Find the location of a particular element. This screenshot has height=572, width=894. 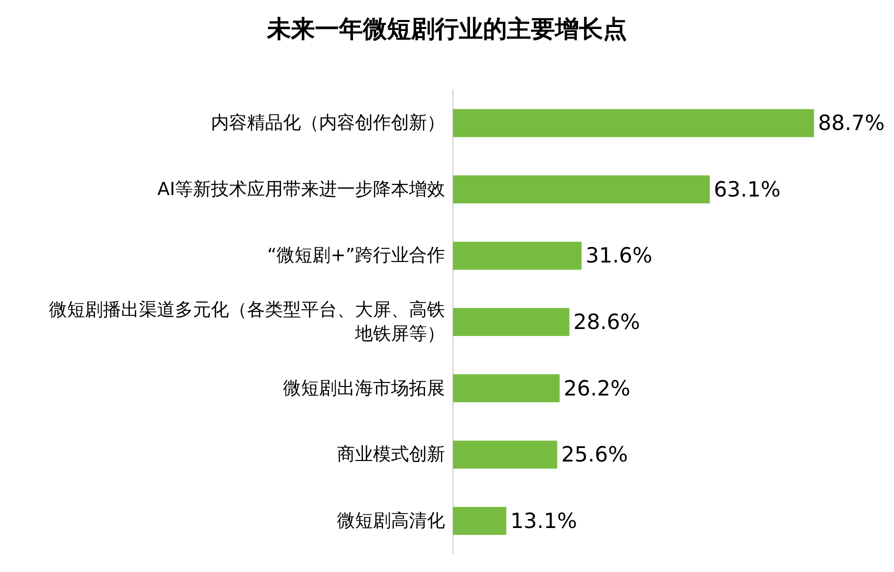

y-tick-label: “微短剧+”跨行业合作 is located at coordinates (356, 255).